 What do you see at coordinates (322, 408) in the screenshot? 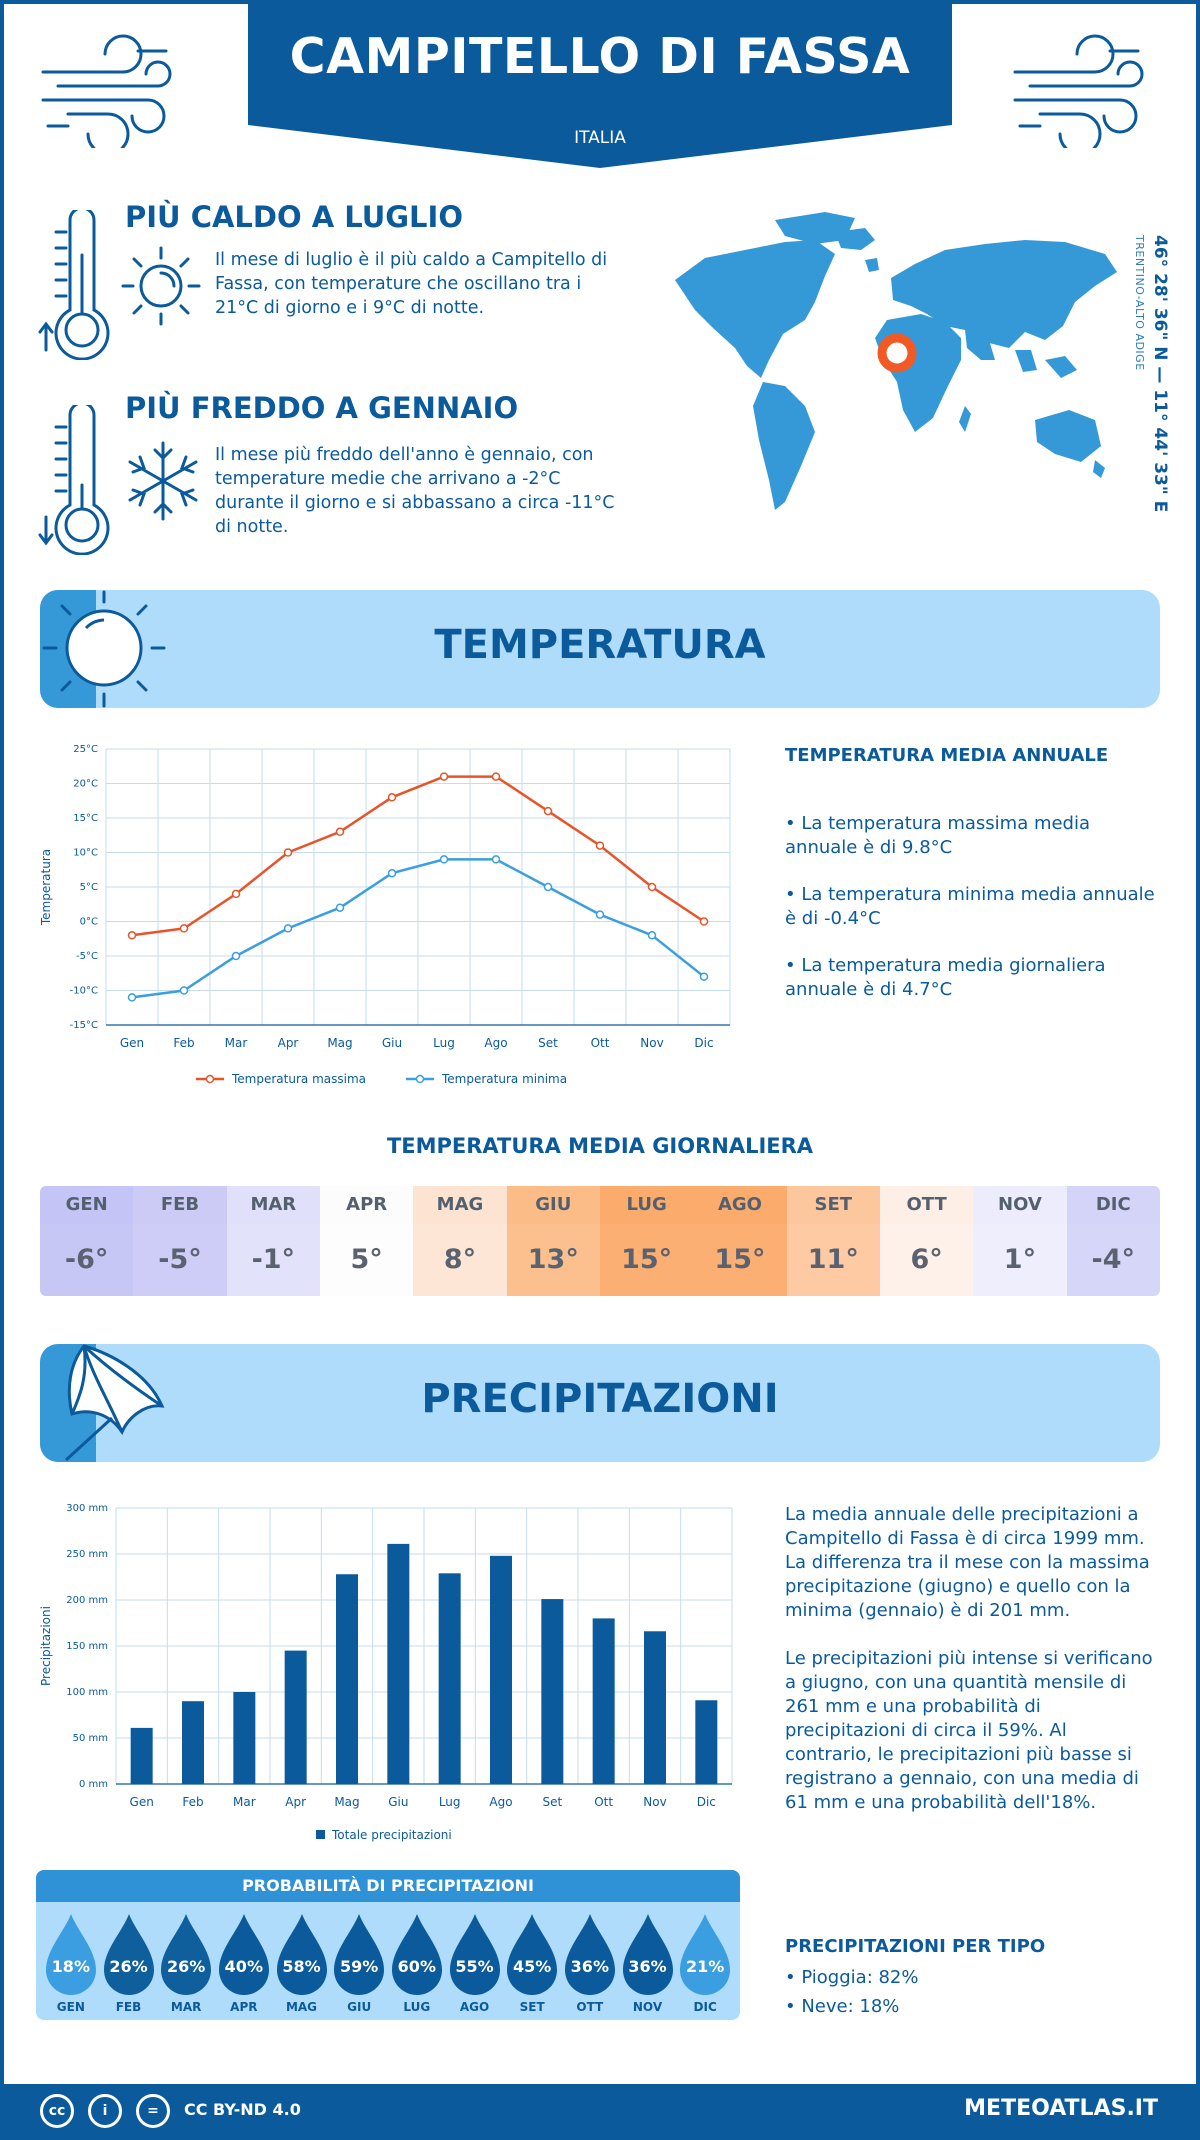
I see `coldest-title: PIÙ FREDDO A GENNAIO` at bounding box center [322, 408].